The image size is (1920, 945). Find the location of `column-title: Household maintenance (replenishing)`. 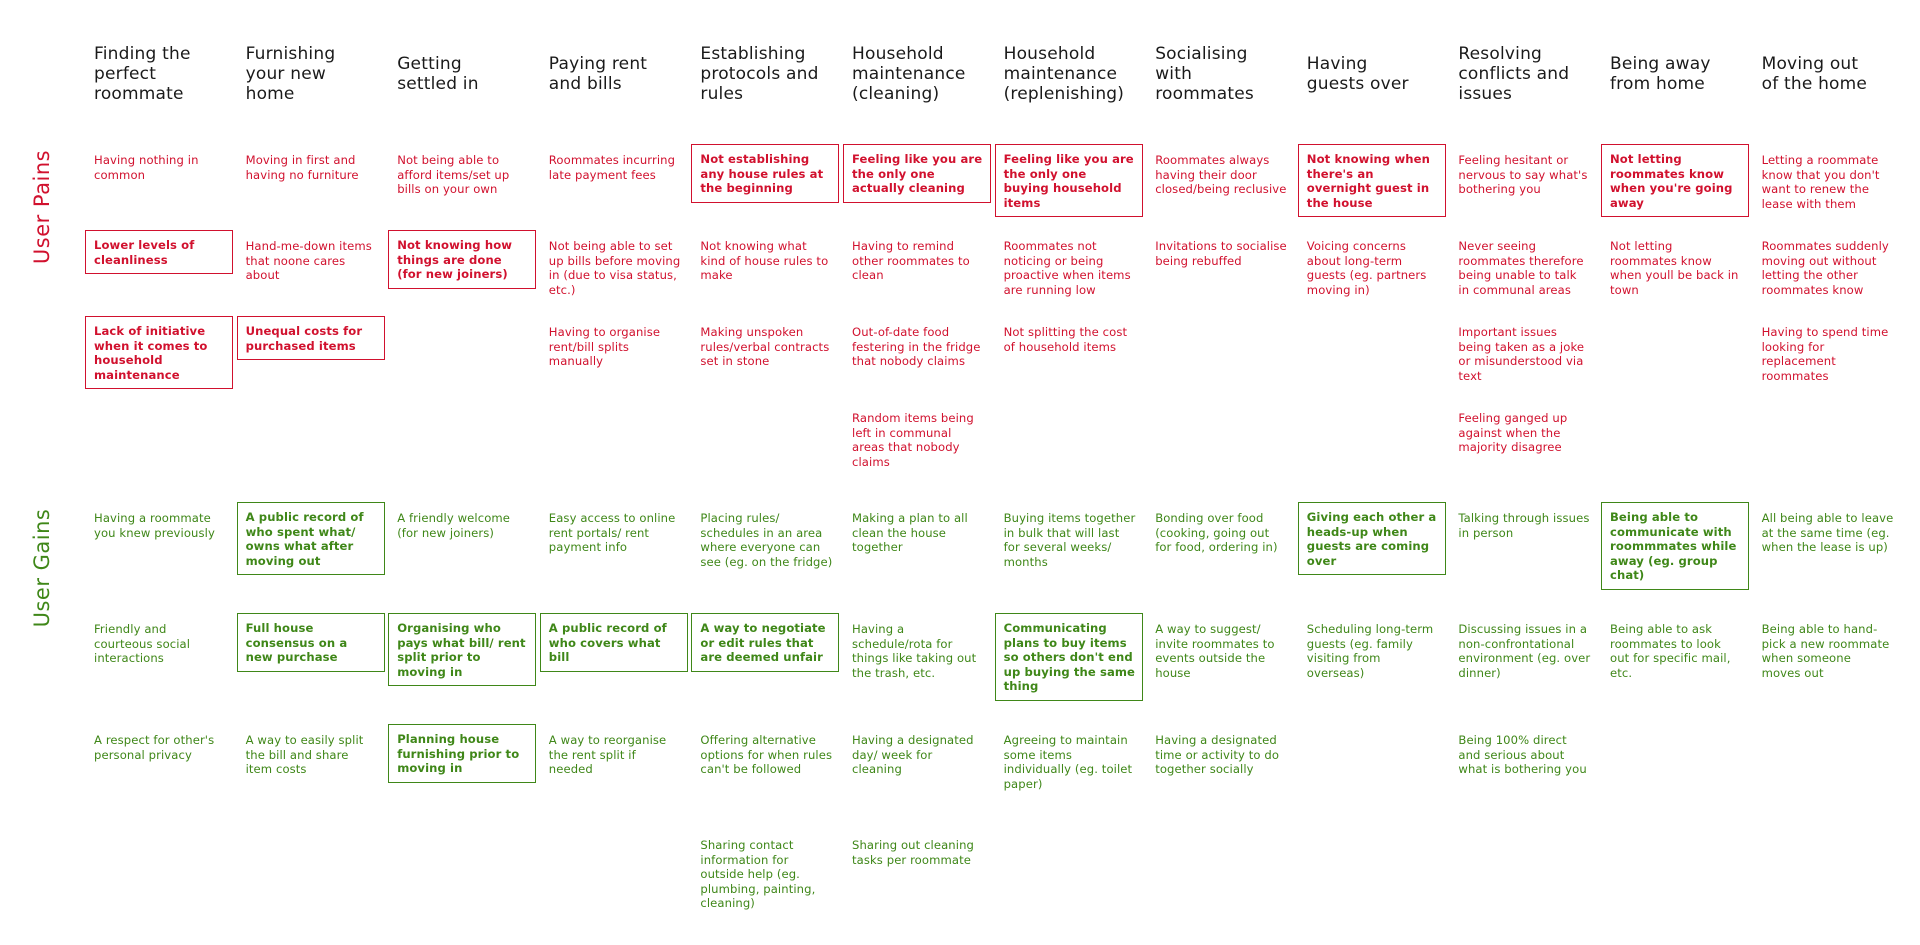

column-title: Household maintenance (replenishing) is located at coordinates (1064, 74).